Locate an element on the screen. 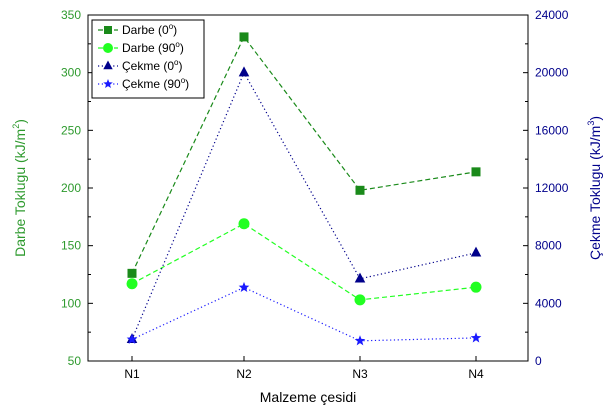 This screenshot has width=616, height=408. left-tick-label: 350 is located at coordinates (71, 15).